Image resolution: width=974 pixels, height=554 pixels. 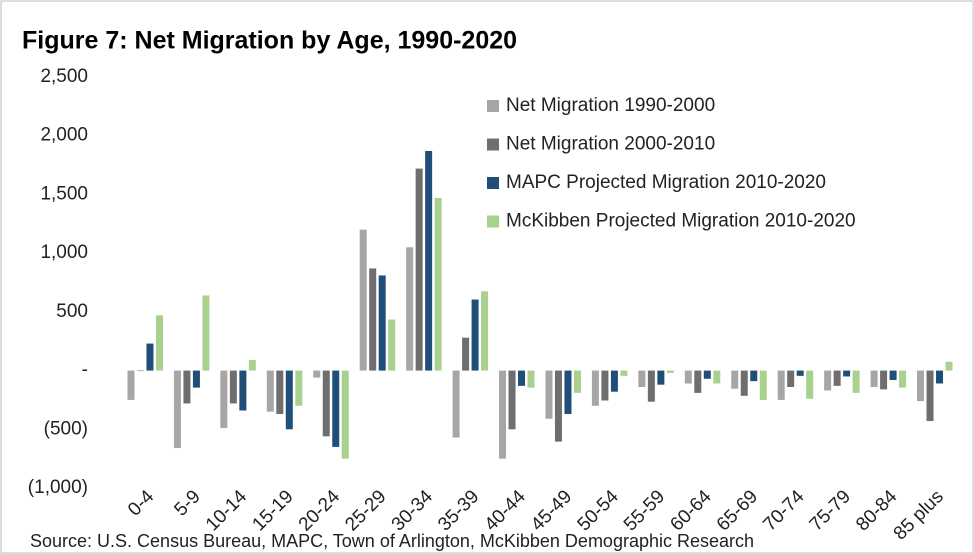 What do you see at coordinates (610, 105) in the screenshot?
I see `legend-label: Net Migration 1990-2000` at bounding box center [610, 105].